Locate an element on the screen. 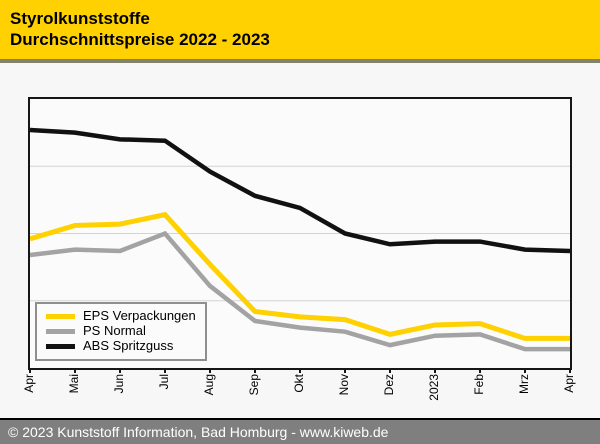  legend-item: ABS Spritzguss is located at coordinates (121, 346).